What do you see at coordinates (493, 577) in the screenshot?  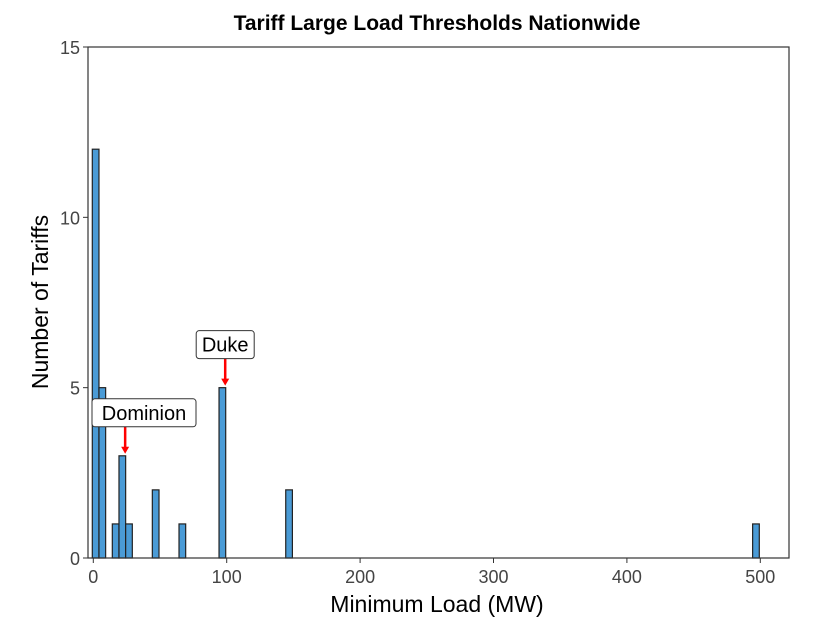 I see `x-tick-label: 300` at bounding box center [493, 577].